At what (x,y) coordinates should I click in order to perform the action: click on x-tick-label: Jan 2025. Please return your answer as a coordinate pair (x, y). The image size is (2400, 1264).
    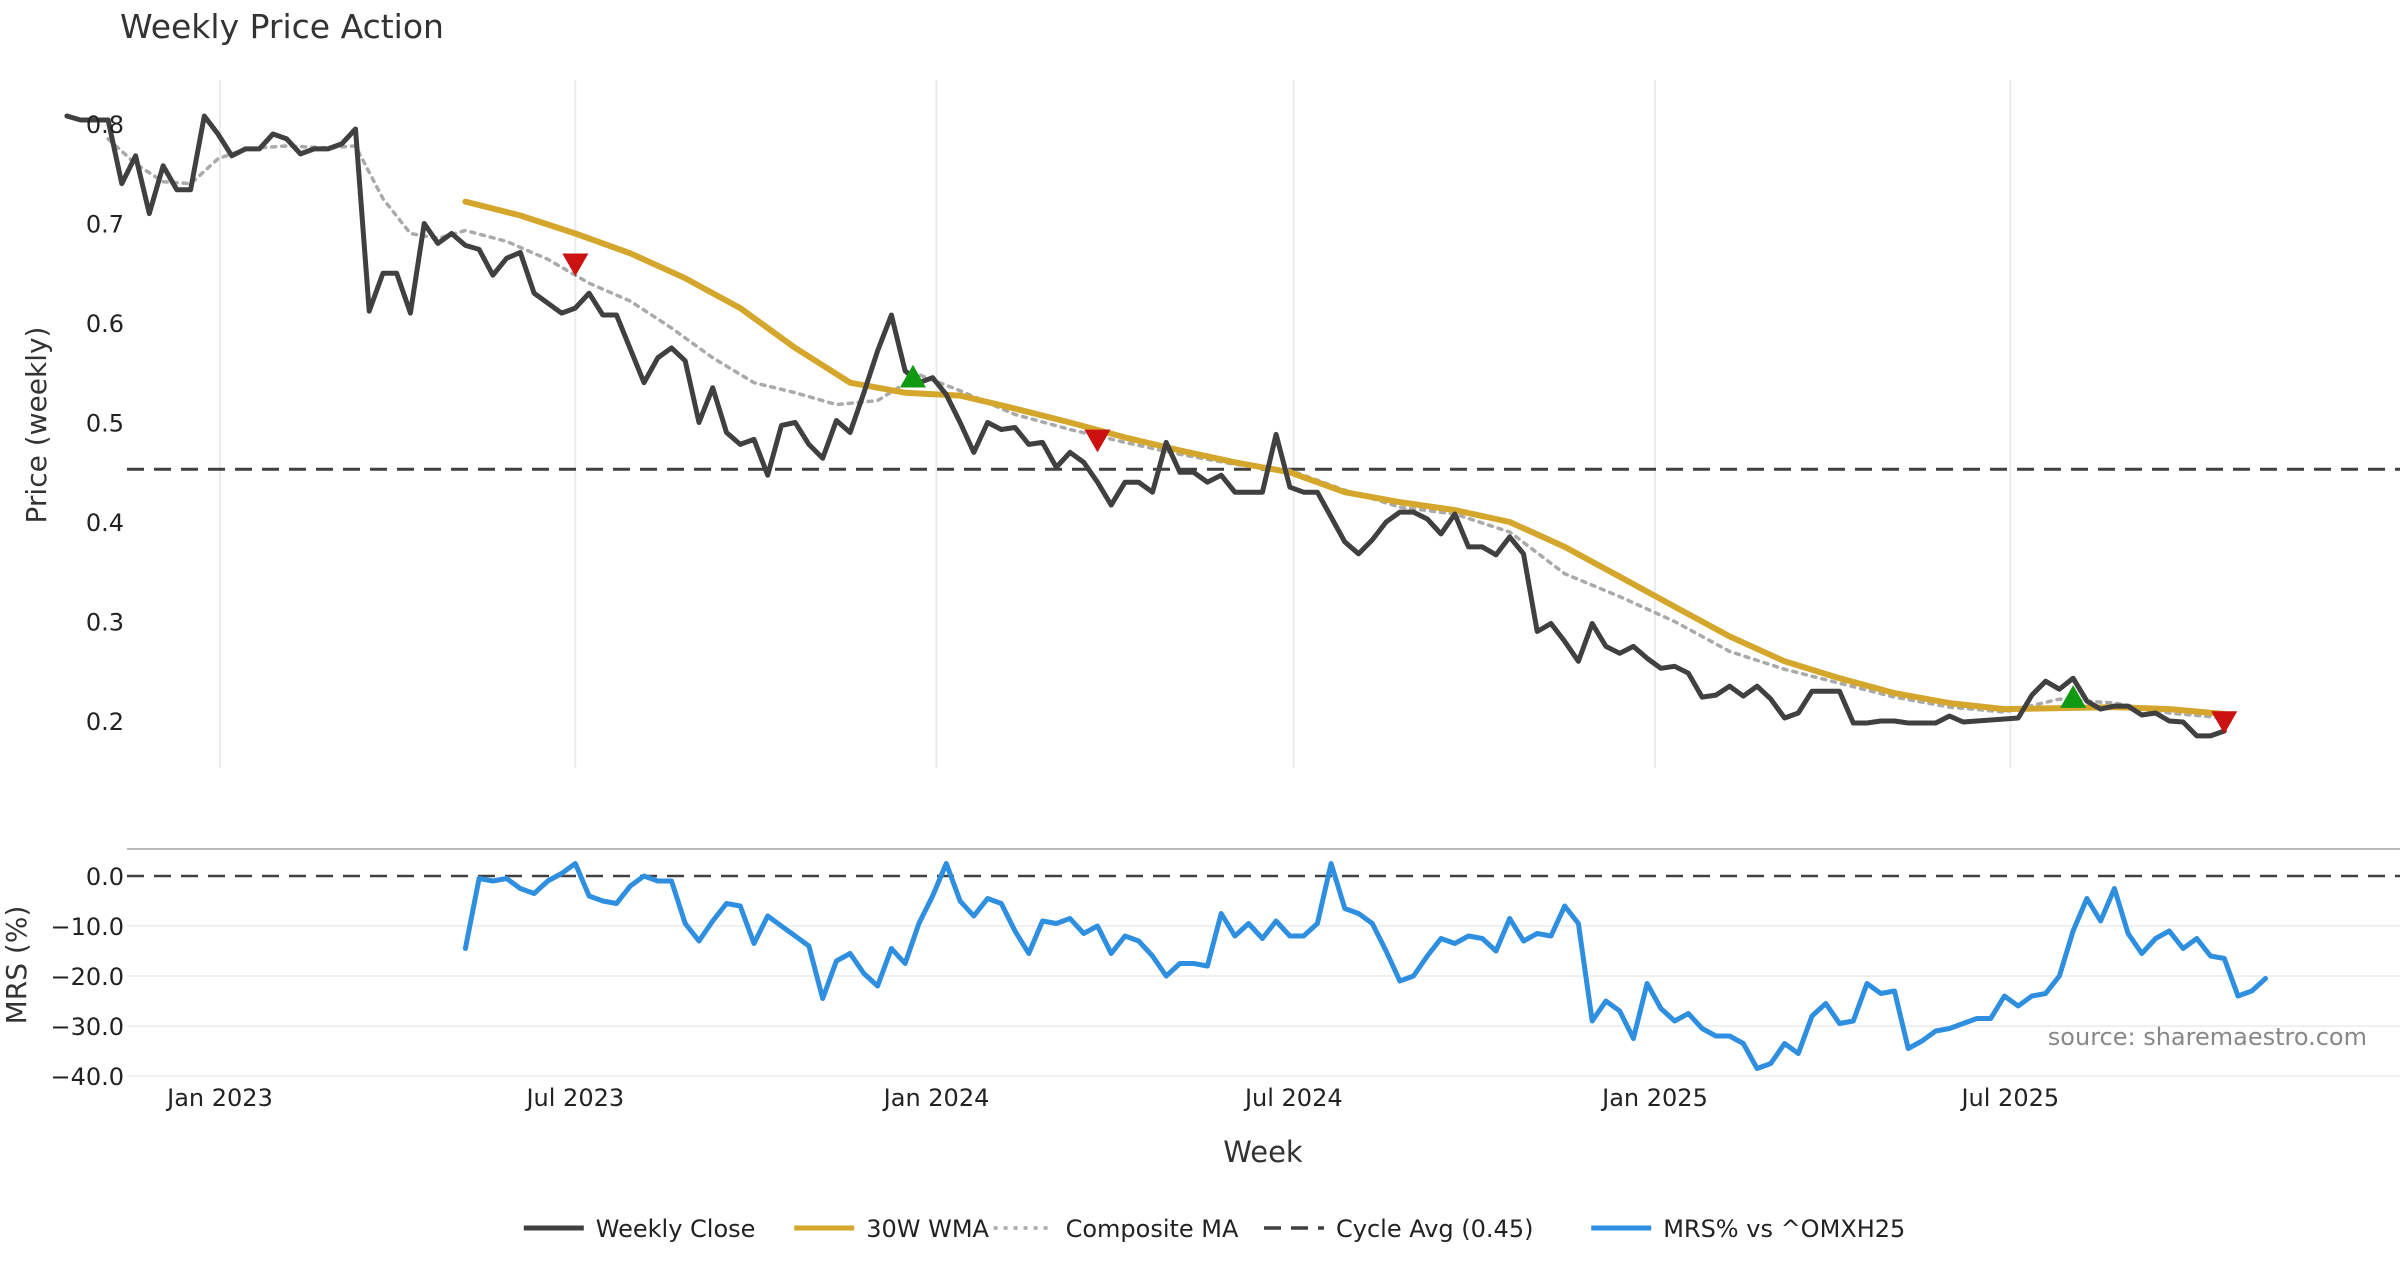
    Looking at the image, I should click on (1654, 1098).